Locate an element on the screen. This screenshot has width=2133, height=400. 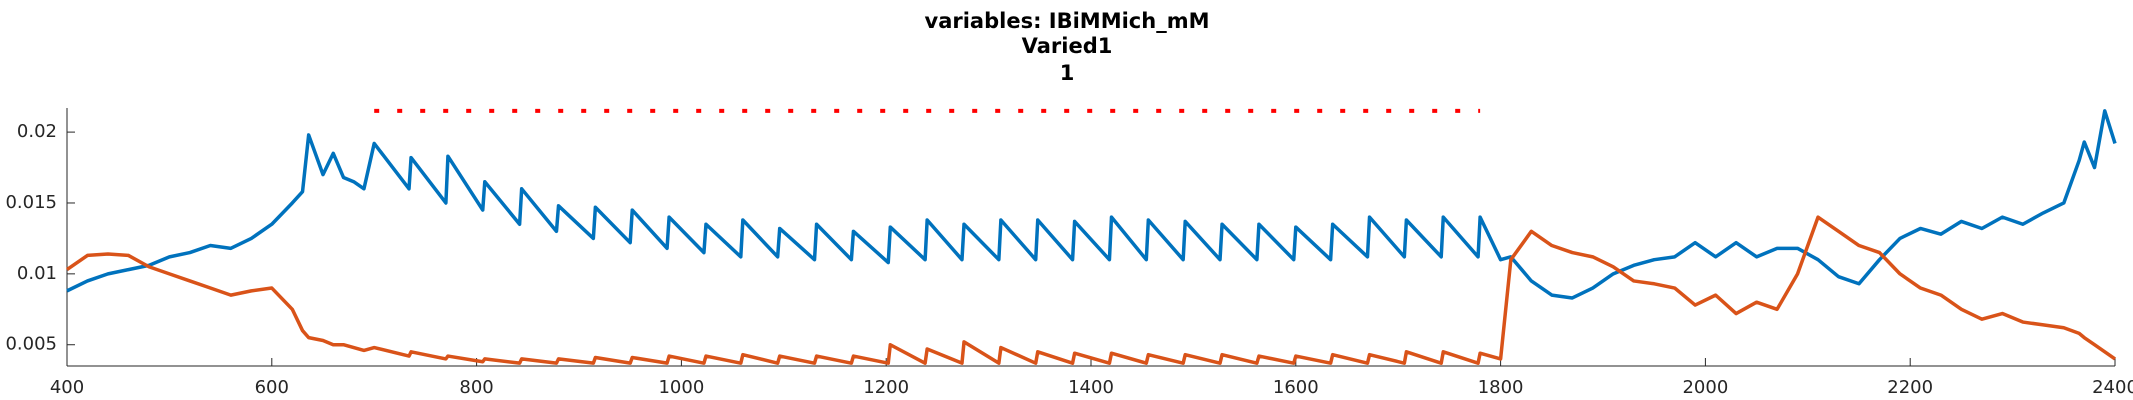
x-tick-label: 1200 is located at coordinates (886, 387).